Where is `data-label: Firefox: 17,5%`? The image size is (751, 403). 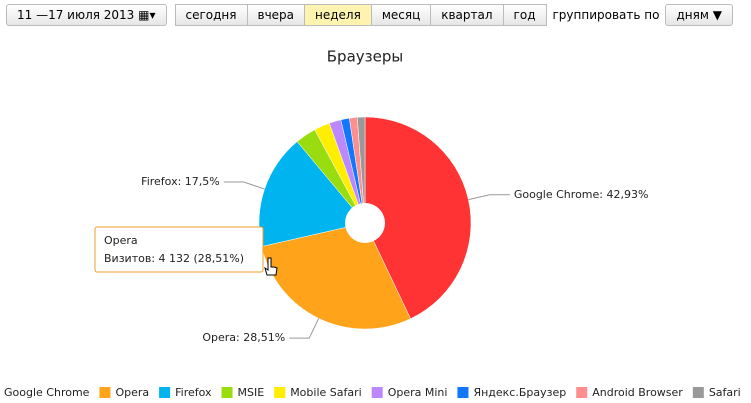 data-label: Firefox: 17,5% is located at coordinates (180, 181).